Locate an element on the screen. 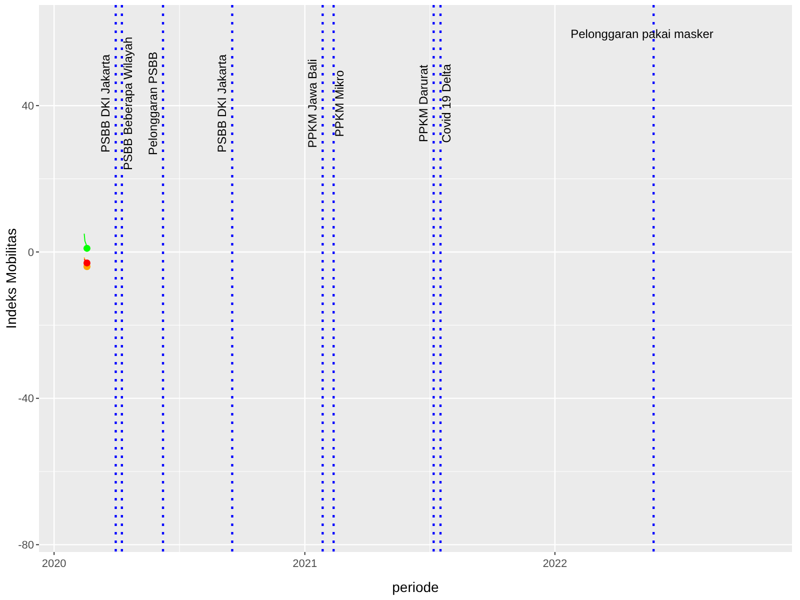 The height and width of the screenshot is (600, 800). ref-line-label: PSBB Beberapa Wilayah is located at coordinates (127, 103).